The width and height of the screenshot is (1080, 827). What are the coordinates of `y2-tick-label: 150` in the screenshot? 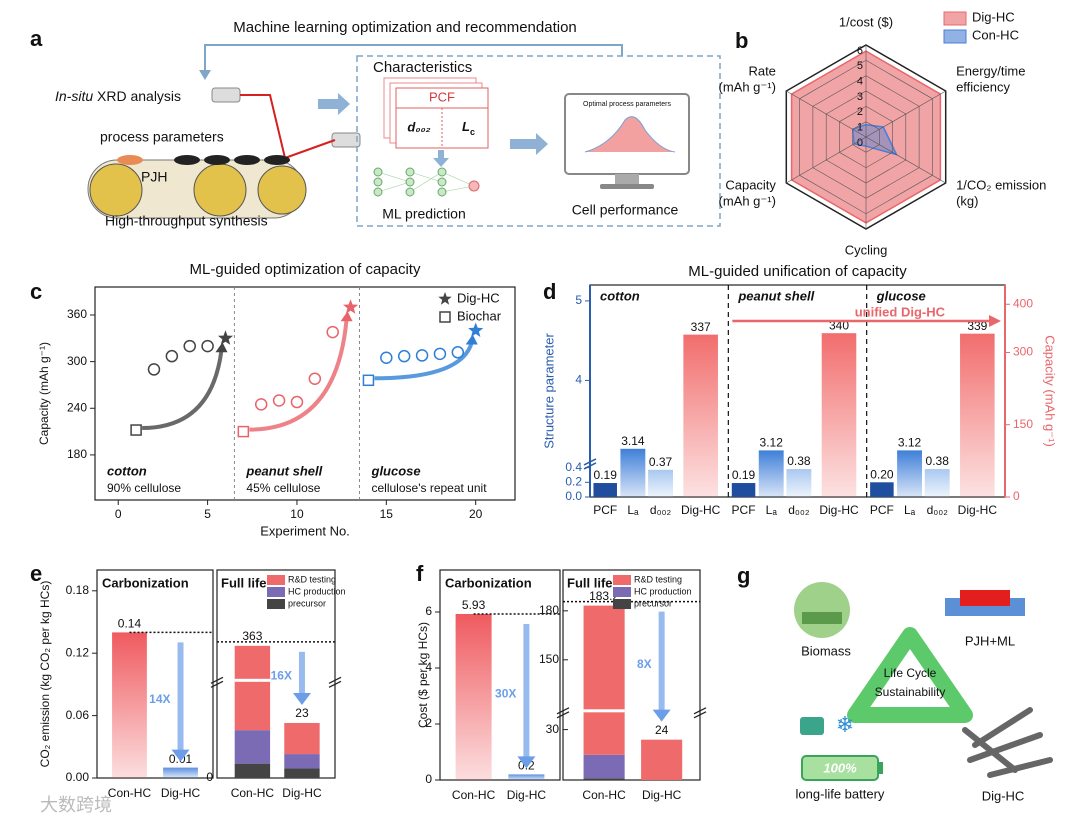 It's located at (1023, 424).